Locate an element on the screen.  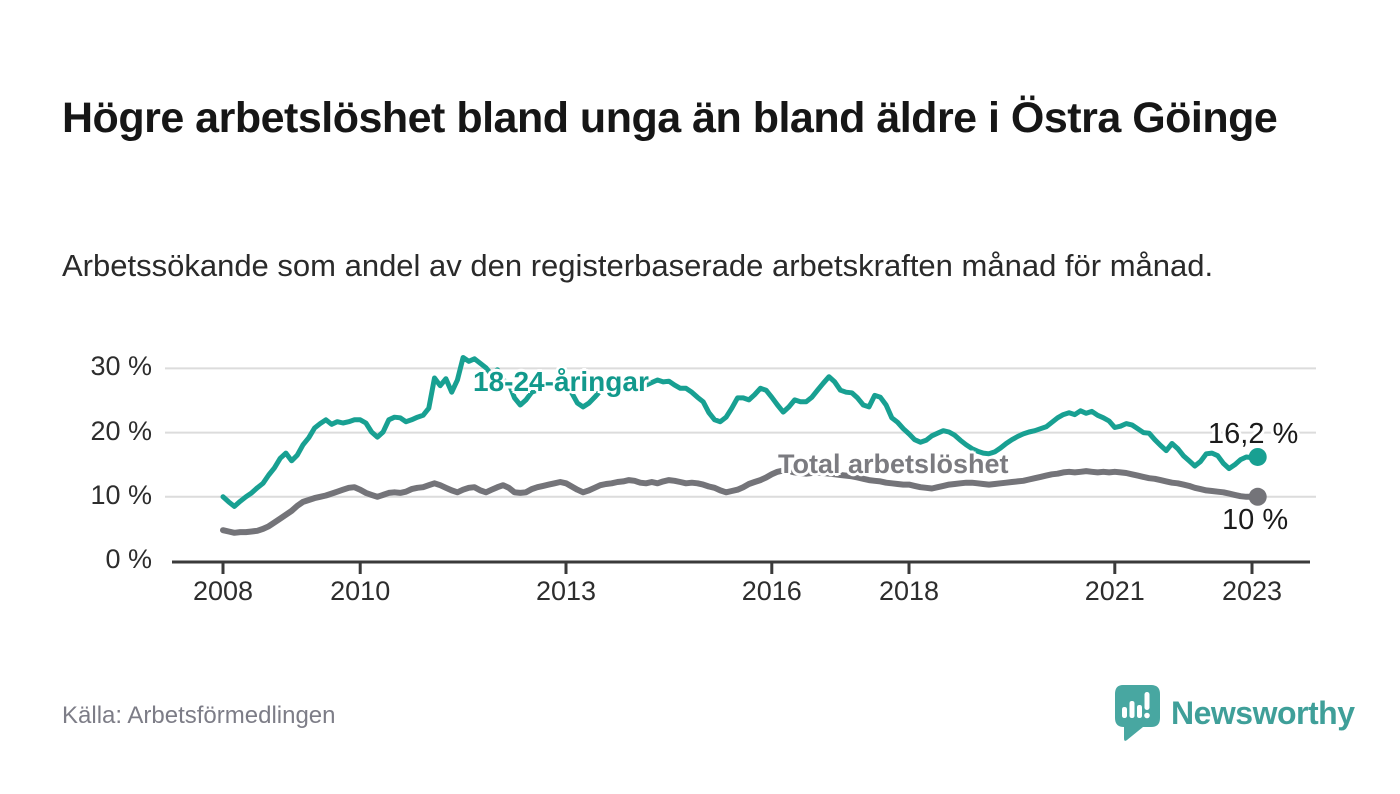
series-end-dot-total is located at coordinates (1257, 496).